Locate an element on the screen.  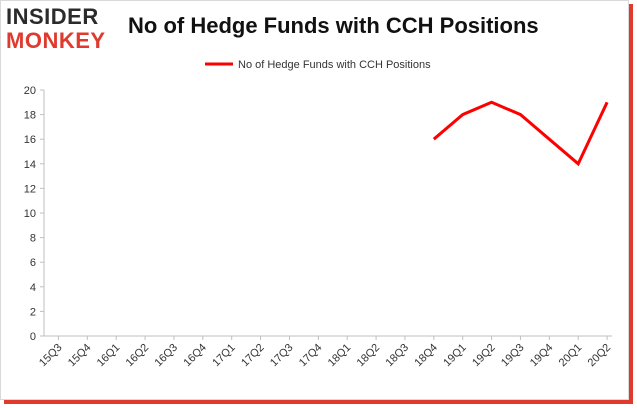
y-tick-label: 8 is located at coordinates (33, 239).